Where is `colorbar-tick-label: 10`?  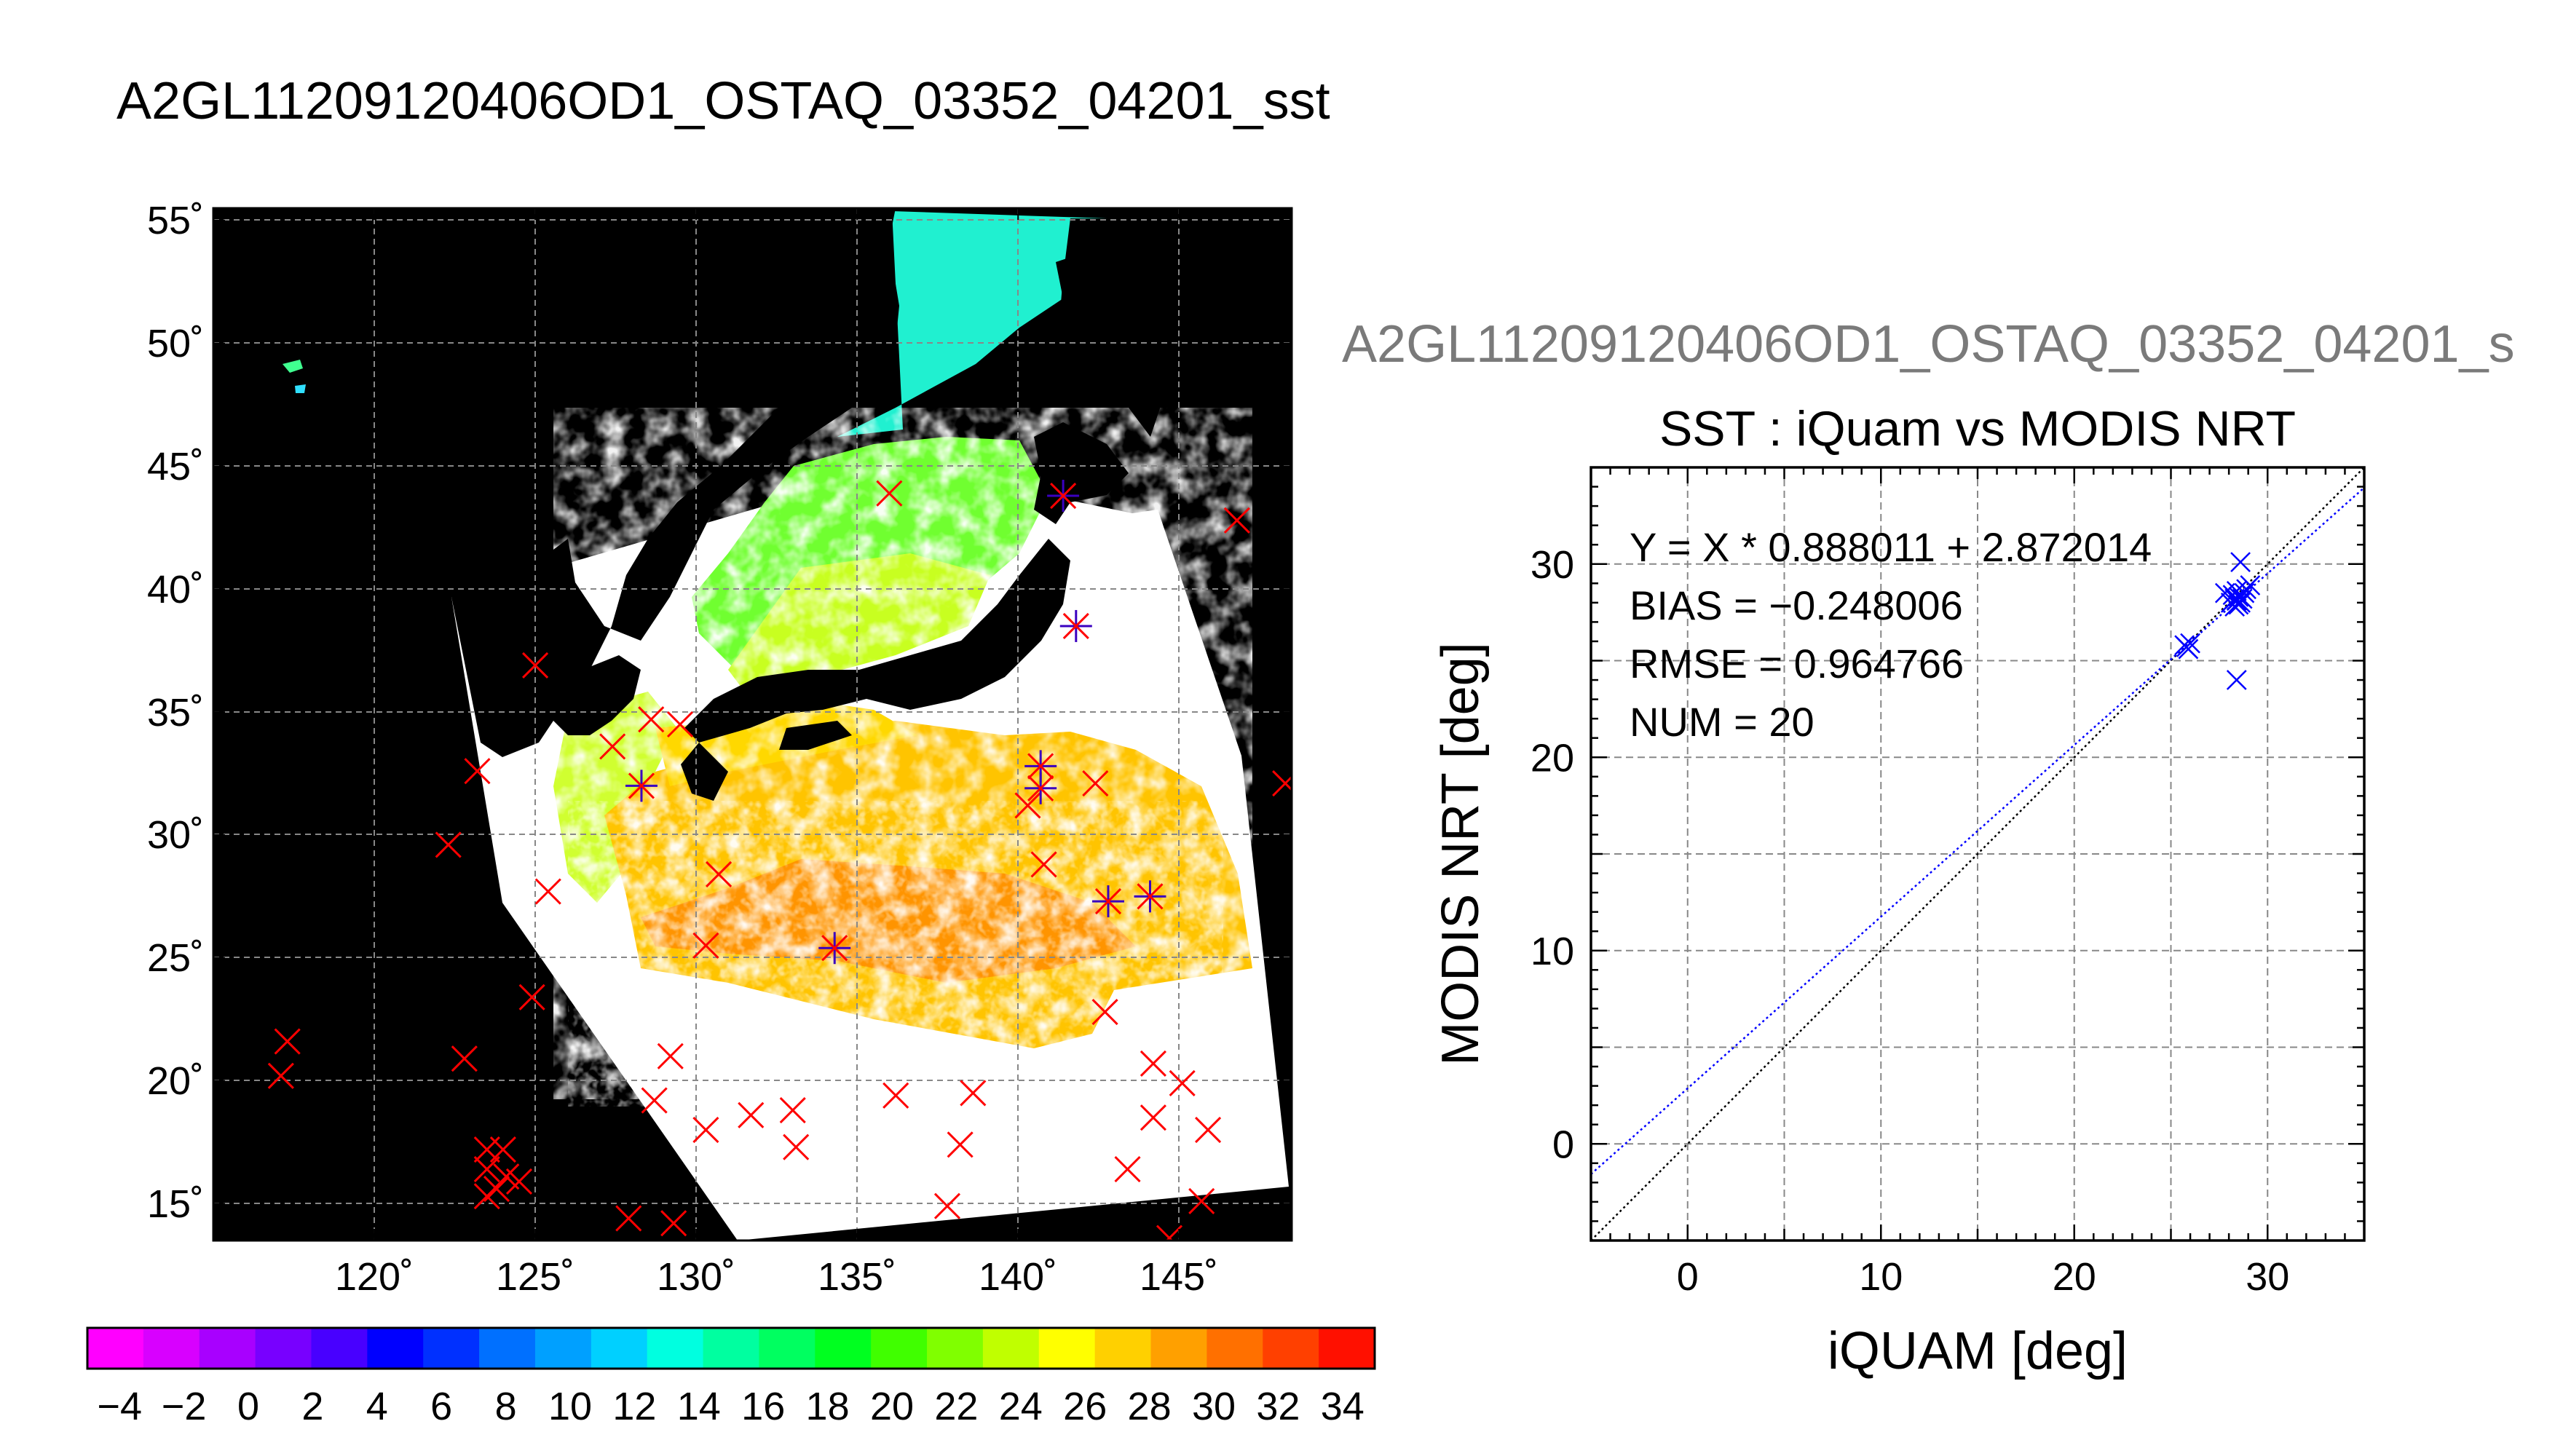
colorbar-tick-label: 10 is located at coordinates (570, 1406).